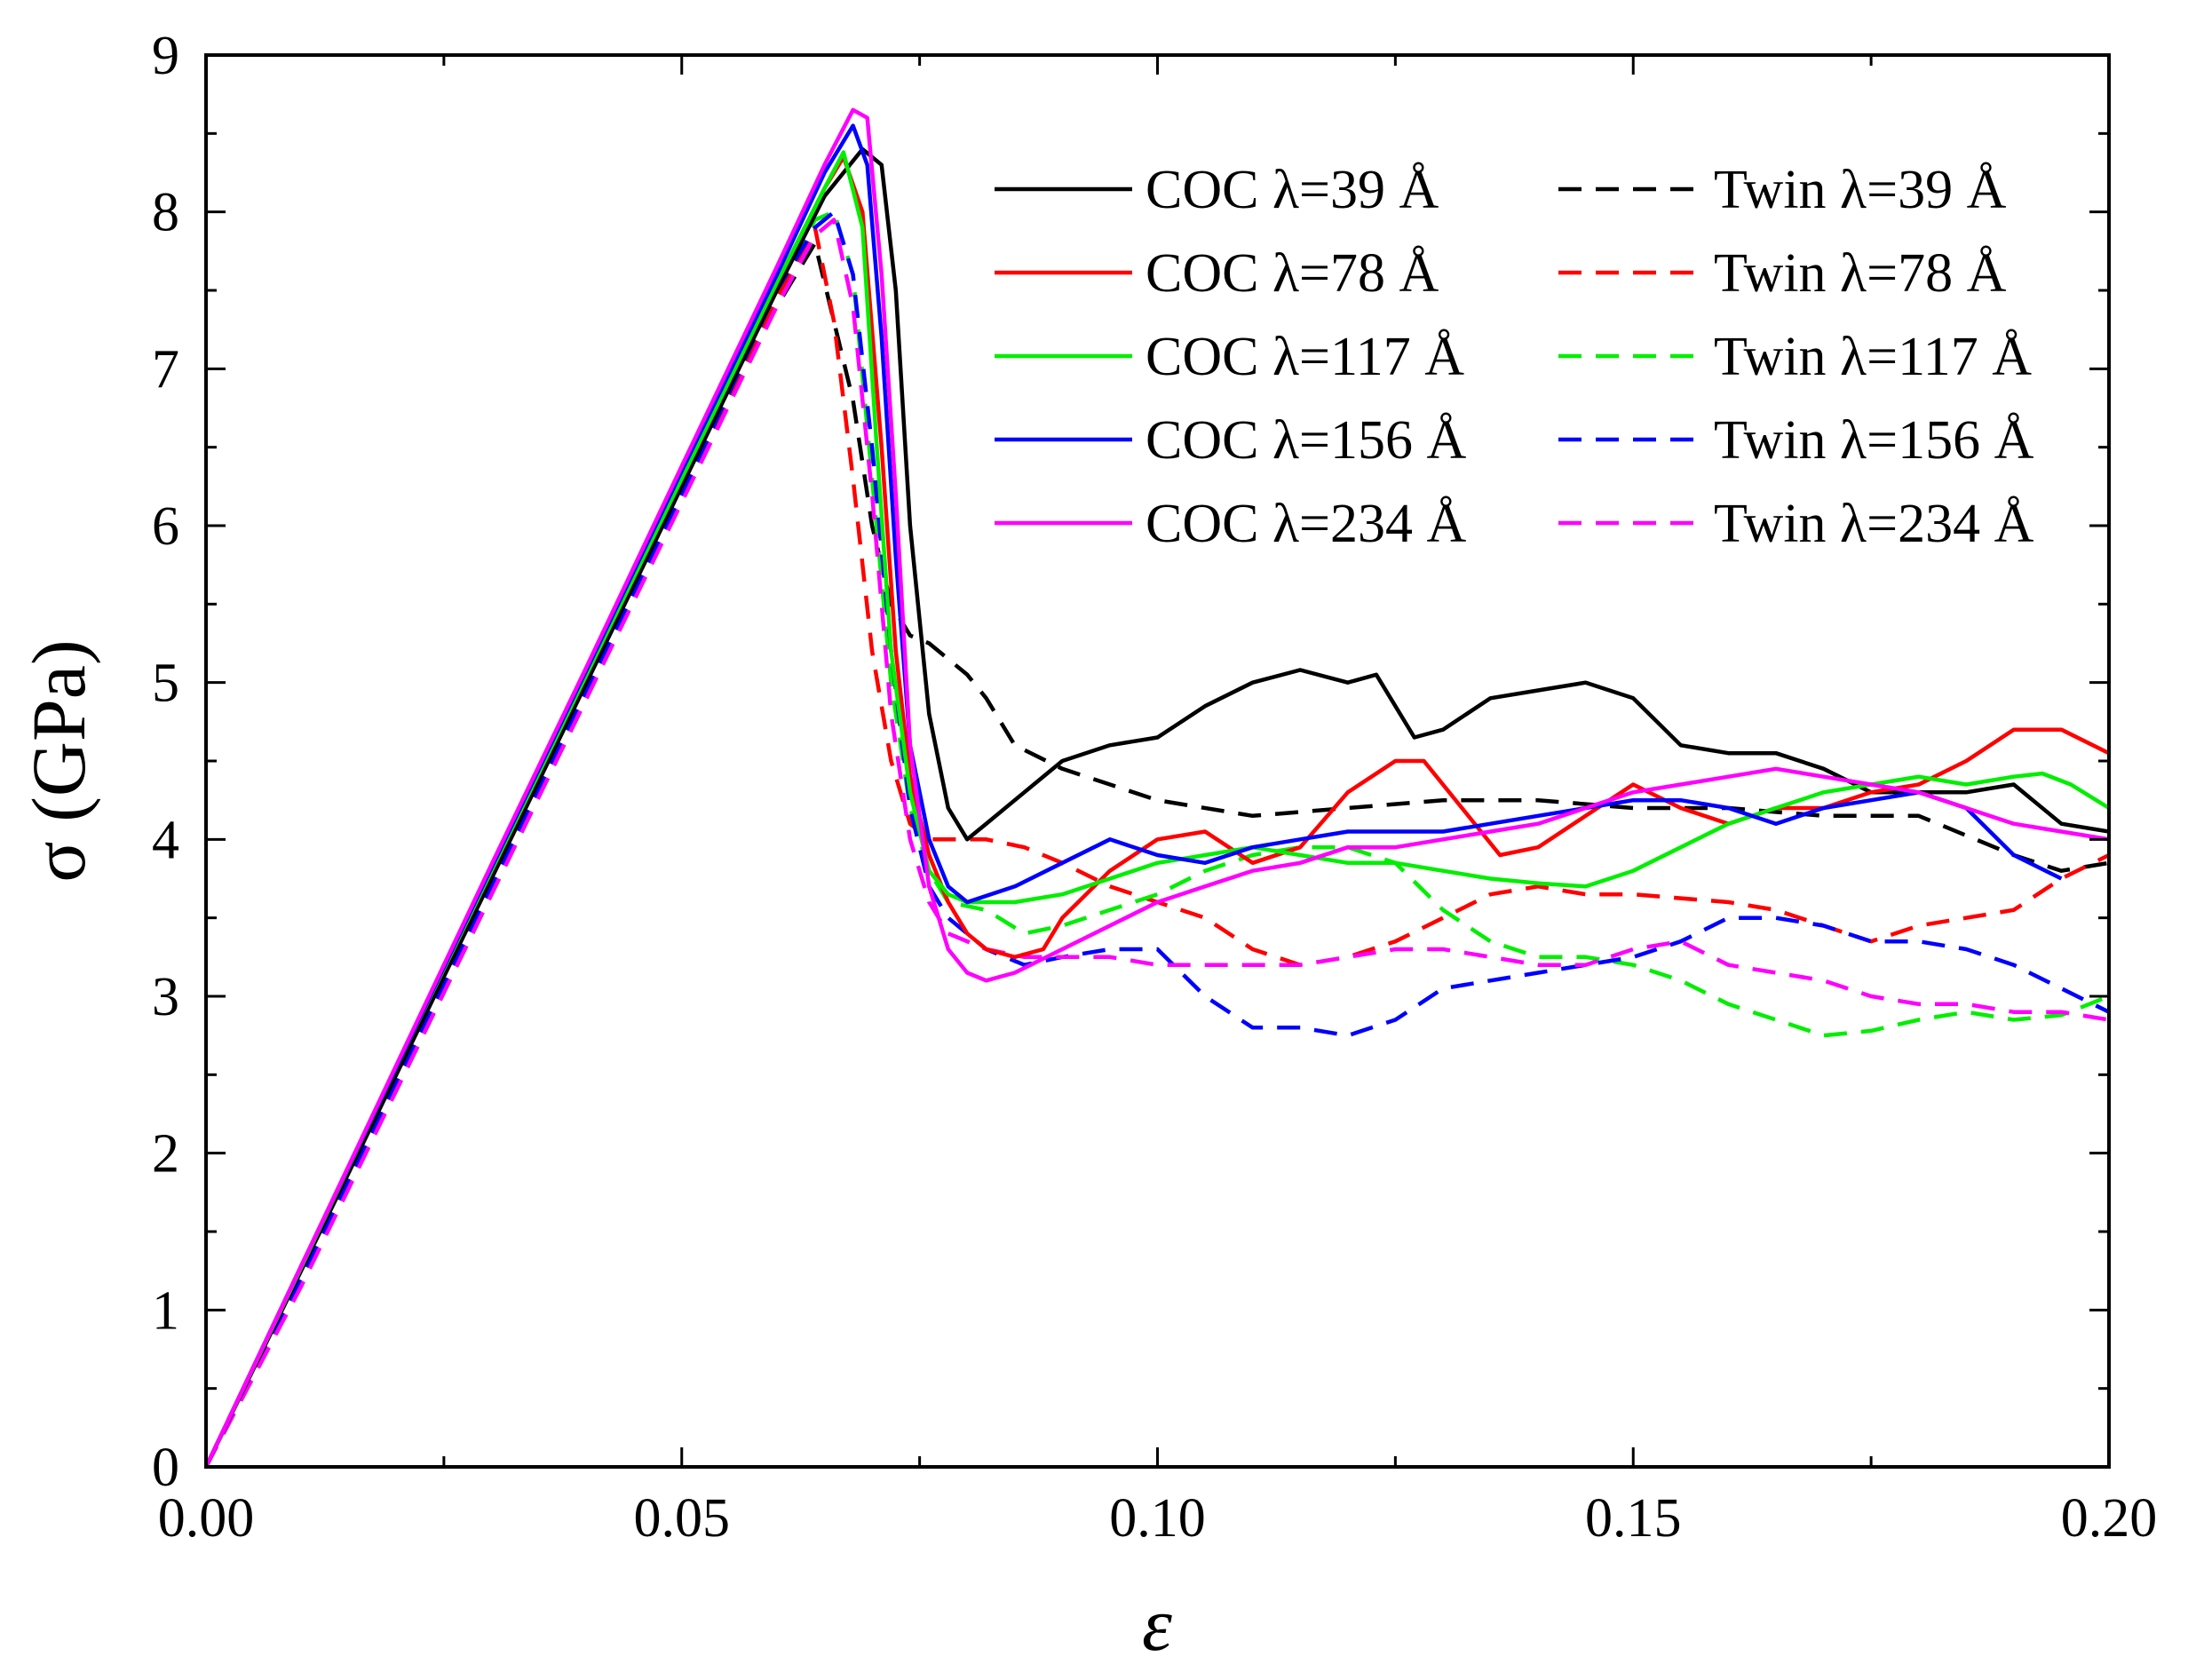 The height and width of the screenshot is (1680, 2188). What do you see at coordinates (2109, 1518) in the screenshot?
I see `x-tick-label: 0.20` at bounding box center [2109, 1518].